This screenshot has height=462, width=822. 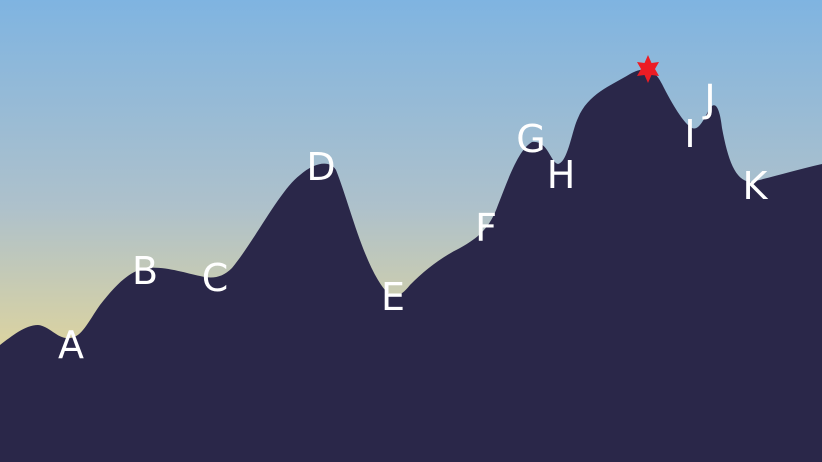 What do you see at coordinates (648, 69) in the screenshot?
I see `star-icon` at bounding box center [648, 69].